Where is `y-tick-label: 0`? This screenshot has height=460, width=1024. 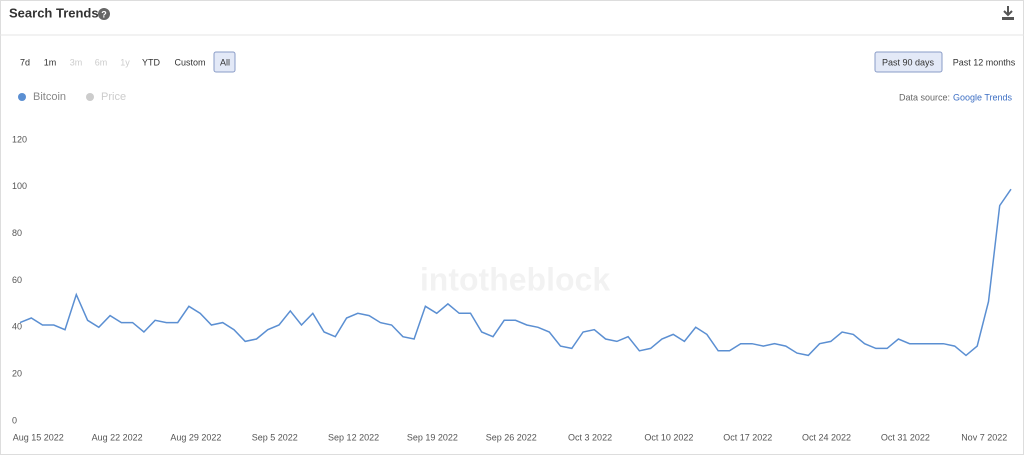
y-tick-label: 0 is located at coordinates (14, 420).